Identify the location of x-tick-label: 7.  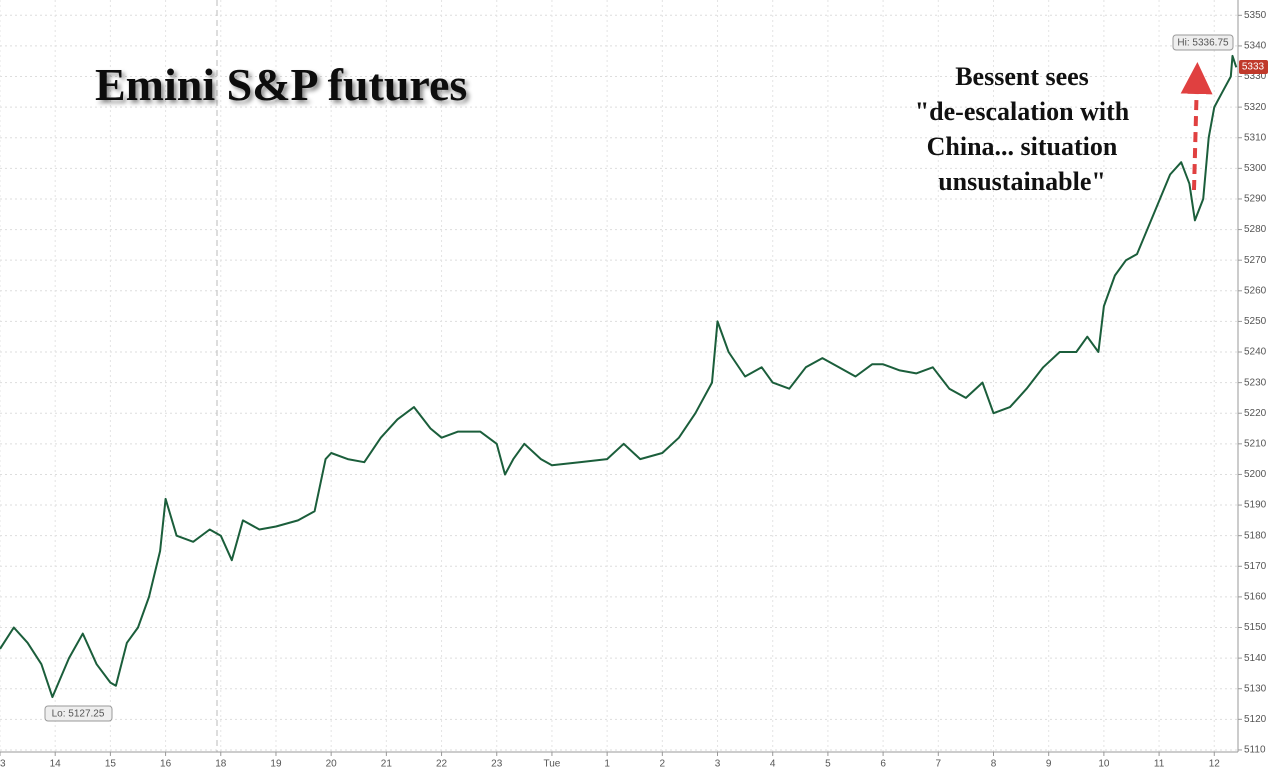
(939, 764).